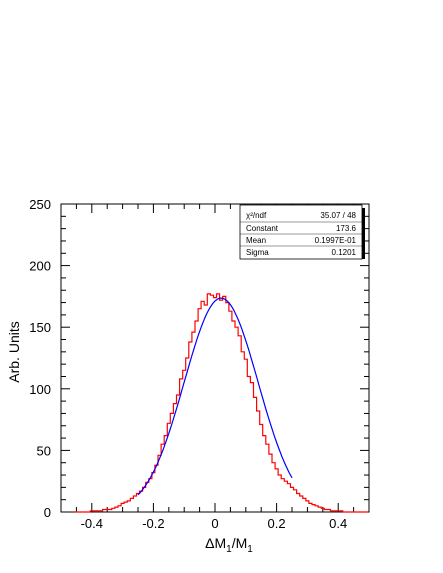 Image resolution: width=443 pixels, height=573 pixels. What do you see at coordinates (14, 351) in the screenshot?
I see `y-axis-title: Arb. Units` at bounding box center [14, 351].